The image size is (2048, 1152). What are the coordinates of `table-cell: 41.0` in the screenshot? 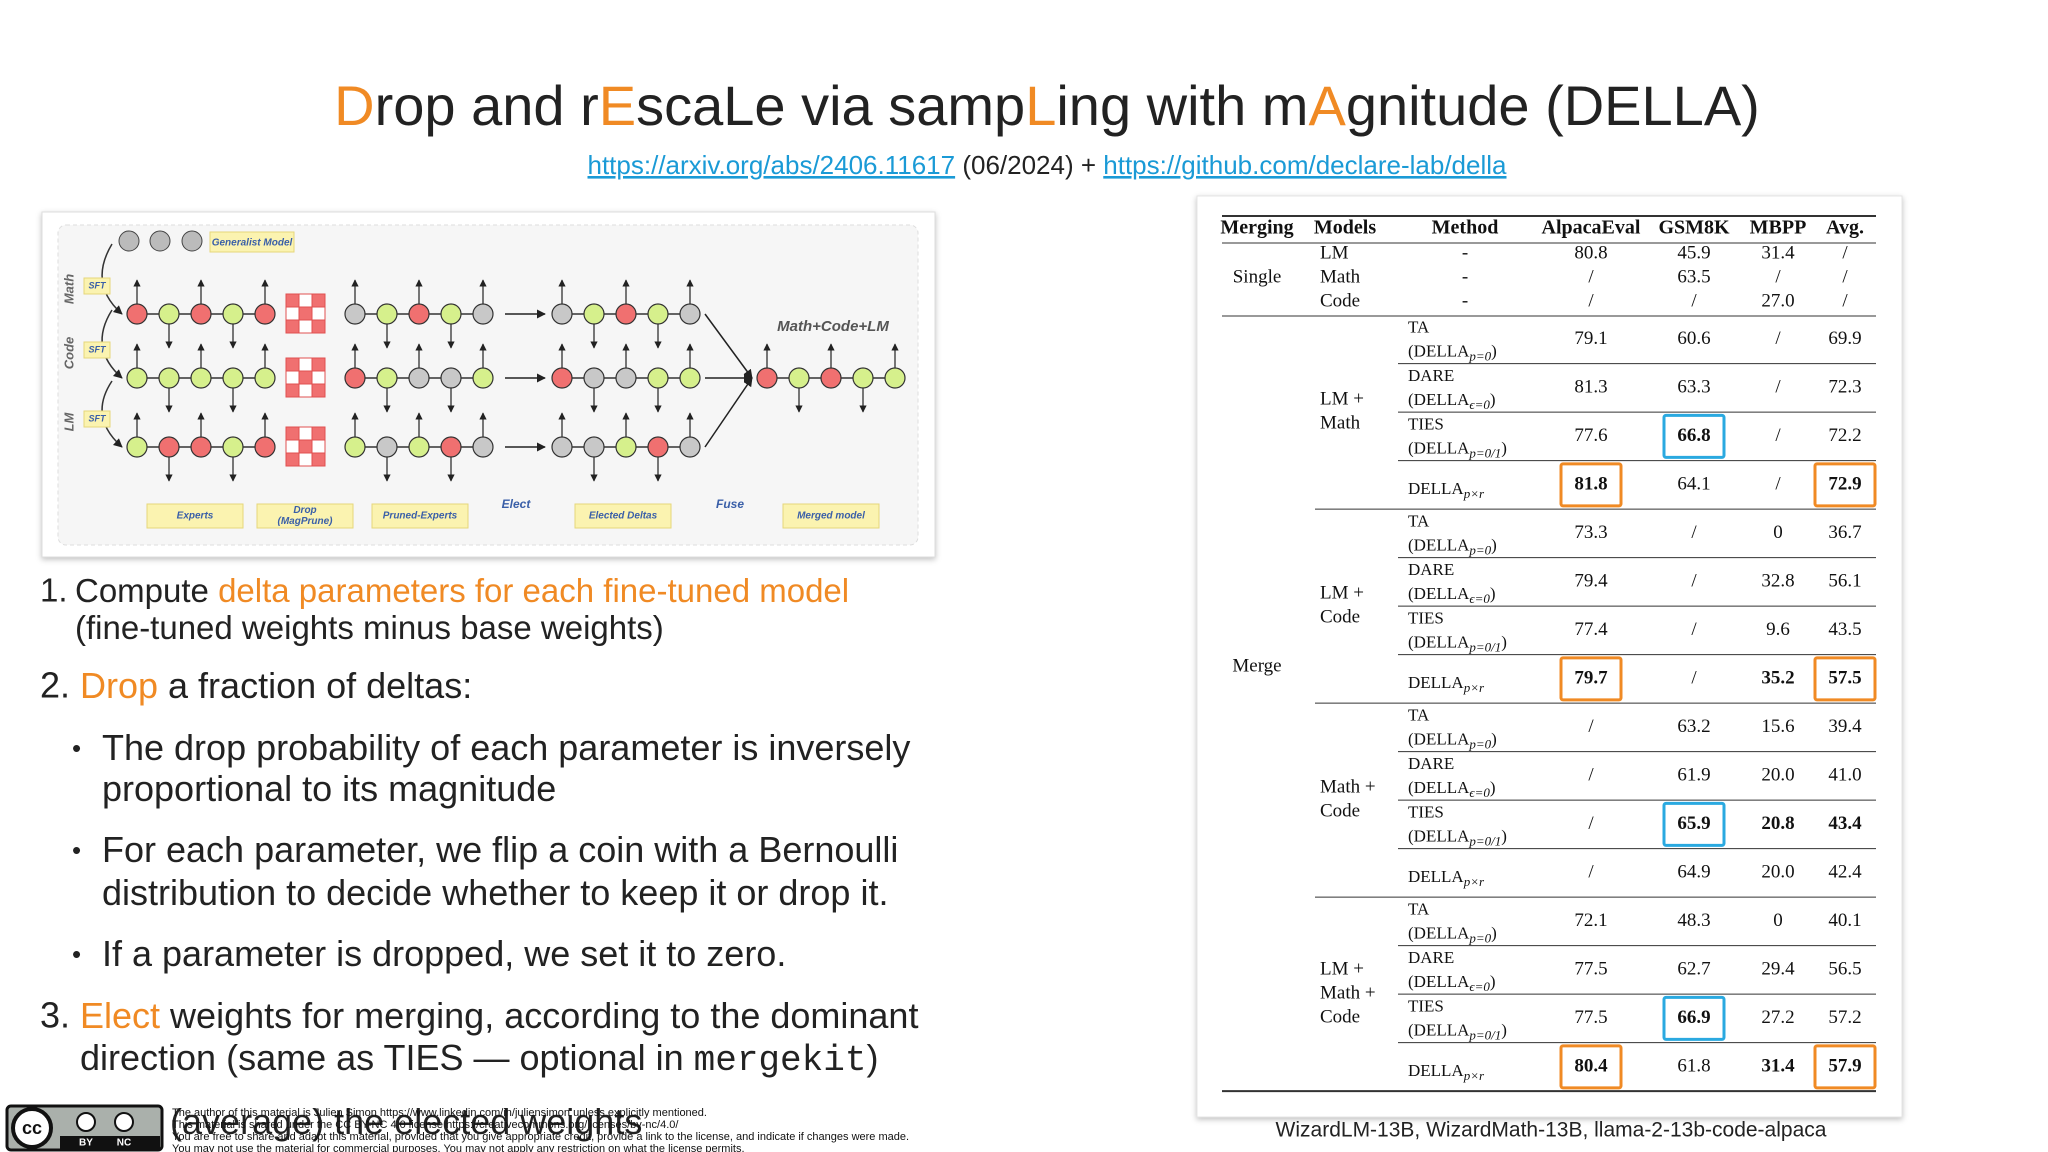 It's located at (1844, 774).